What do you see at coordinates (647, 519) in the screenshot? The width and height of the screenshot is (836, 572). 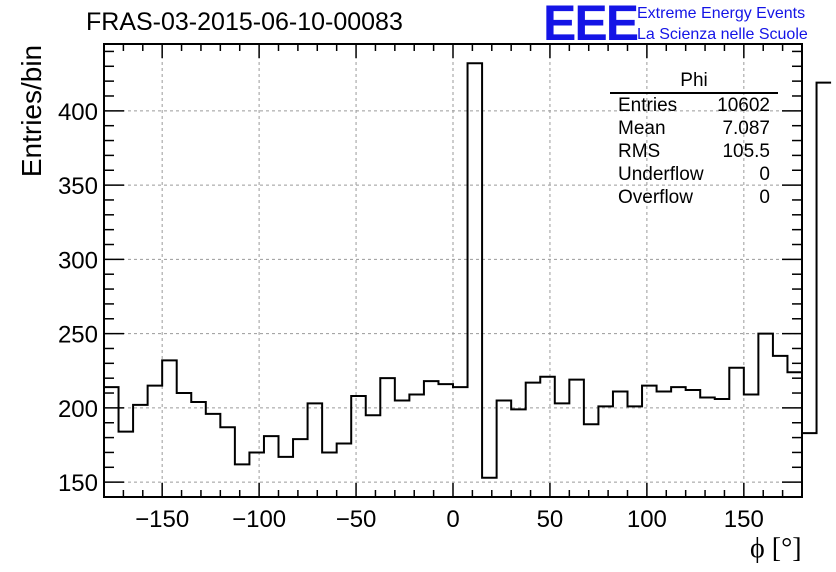 I see `x-tick-label: 100` at bounding box center [647, 519].